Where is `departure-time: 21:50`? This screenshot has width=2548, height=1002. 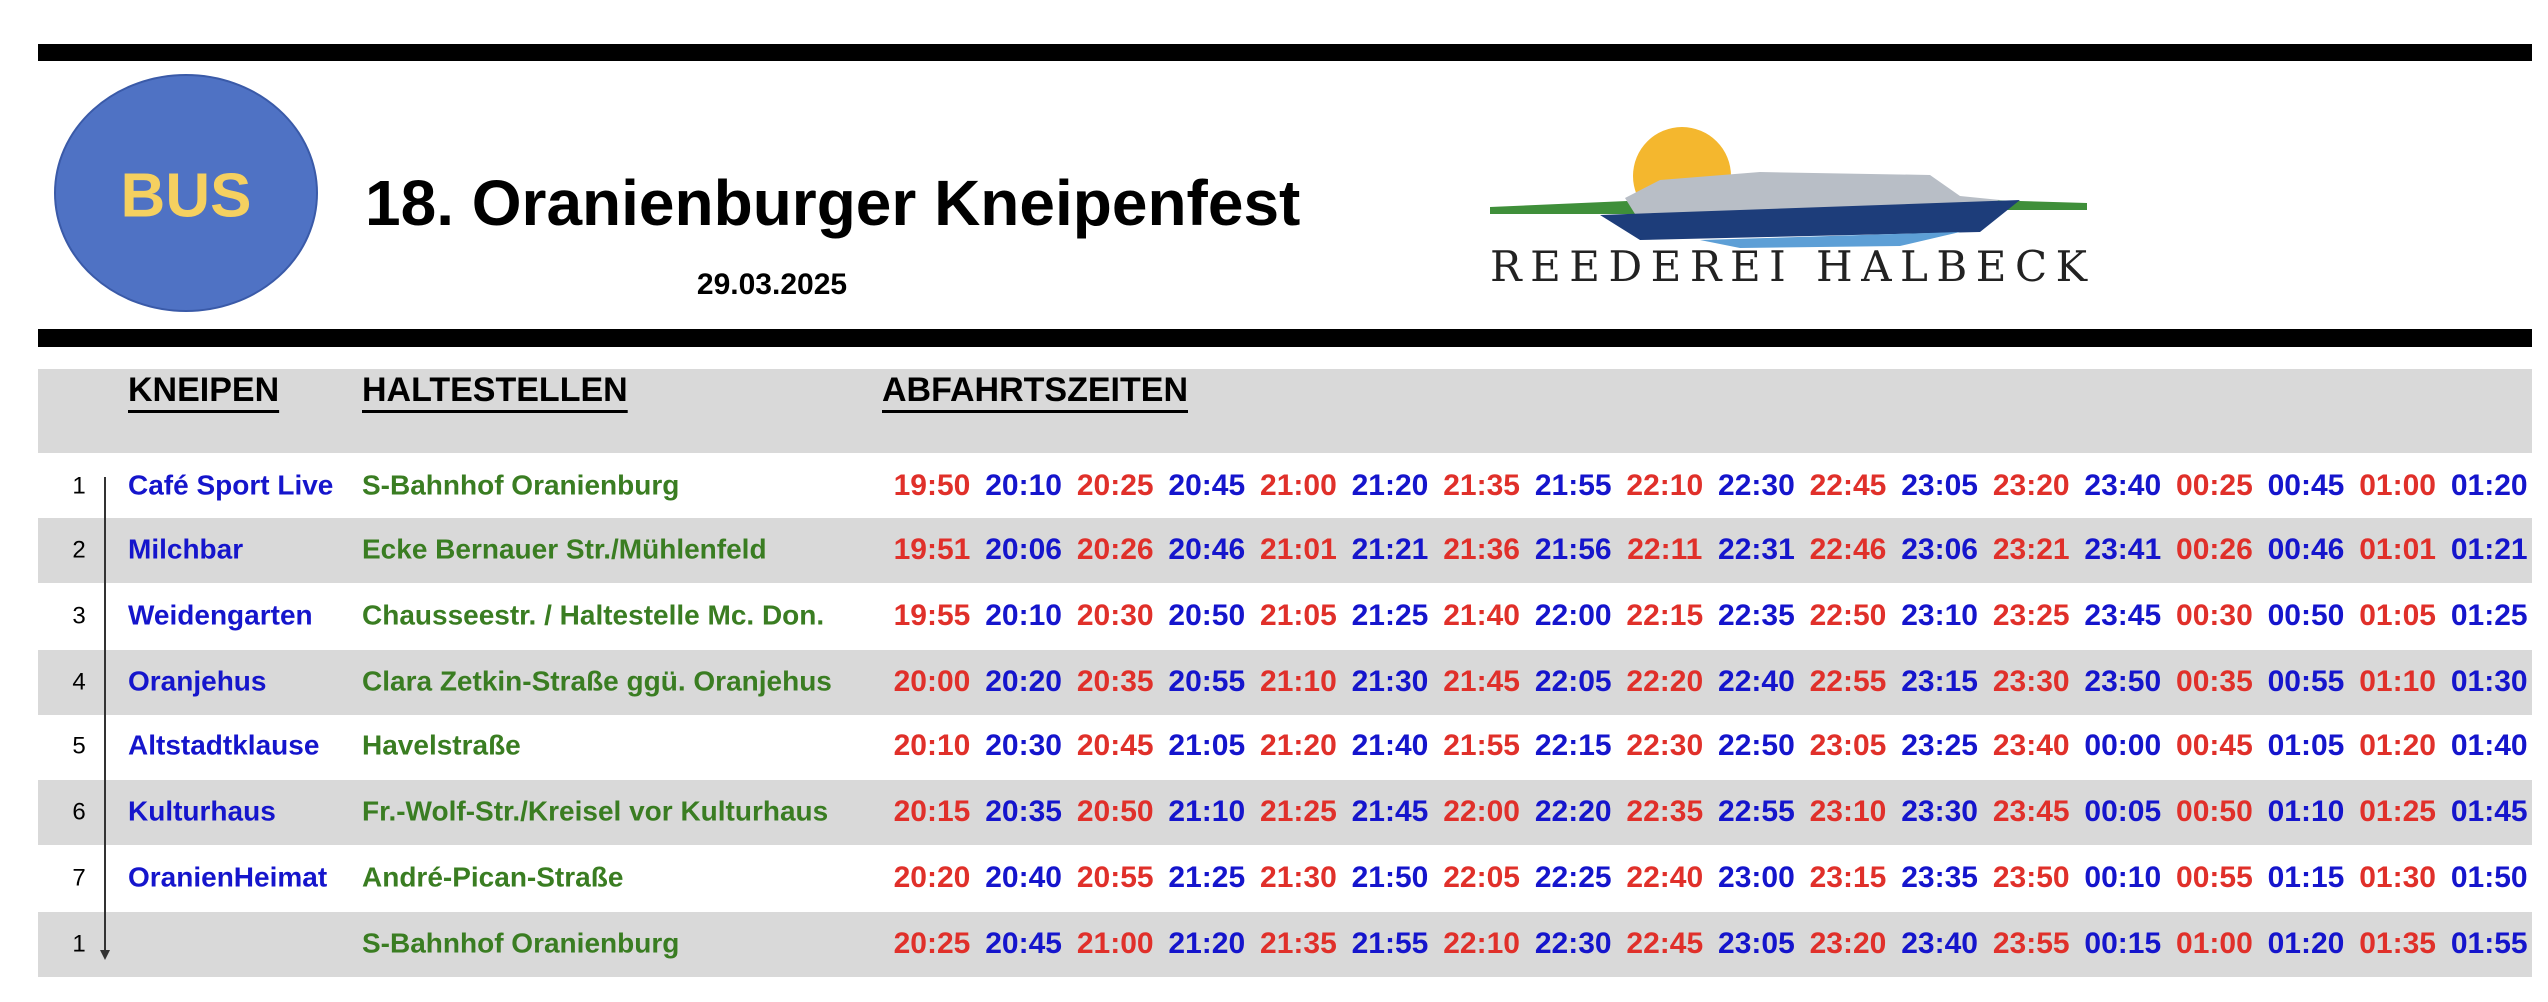 departure-time: 21:50 is located at coordinates (1390, 877).